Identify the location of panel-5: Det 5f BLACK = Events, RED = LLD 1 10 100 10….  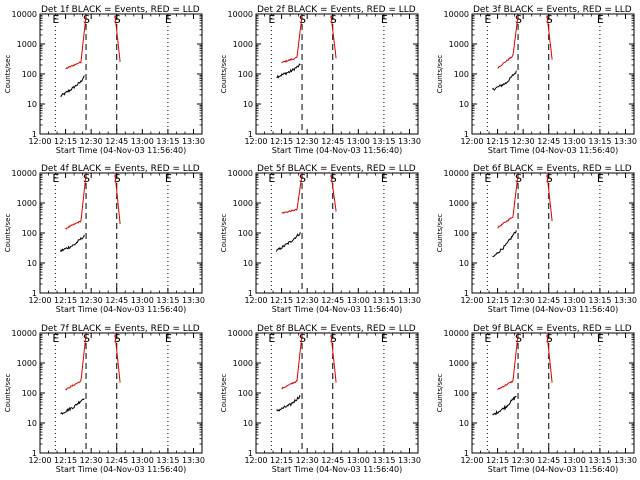
(320, 239).